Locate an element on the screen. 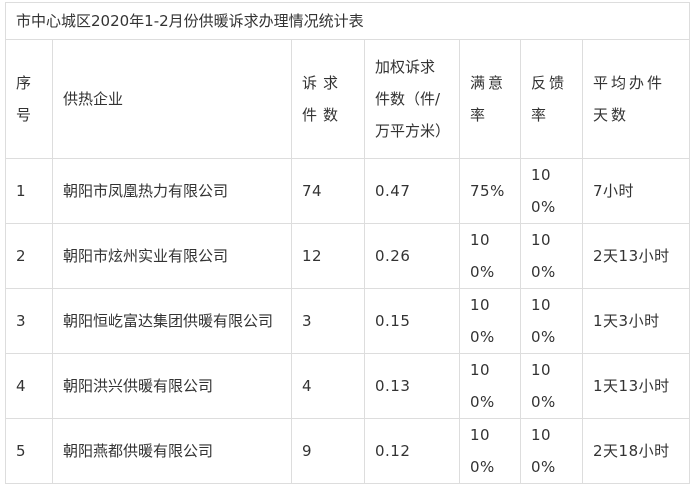 The image size is (690, 484). table-row: 5 朝阳燕都供暖有限公司 9 0.12 100% 100% 2天18小时 is located at coordinates (347, 451).